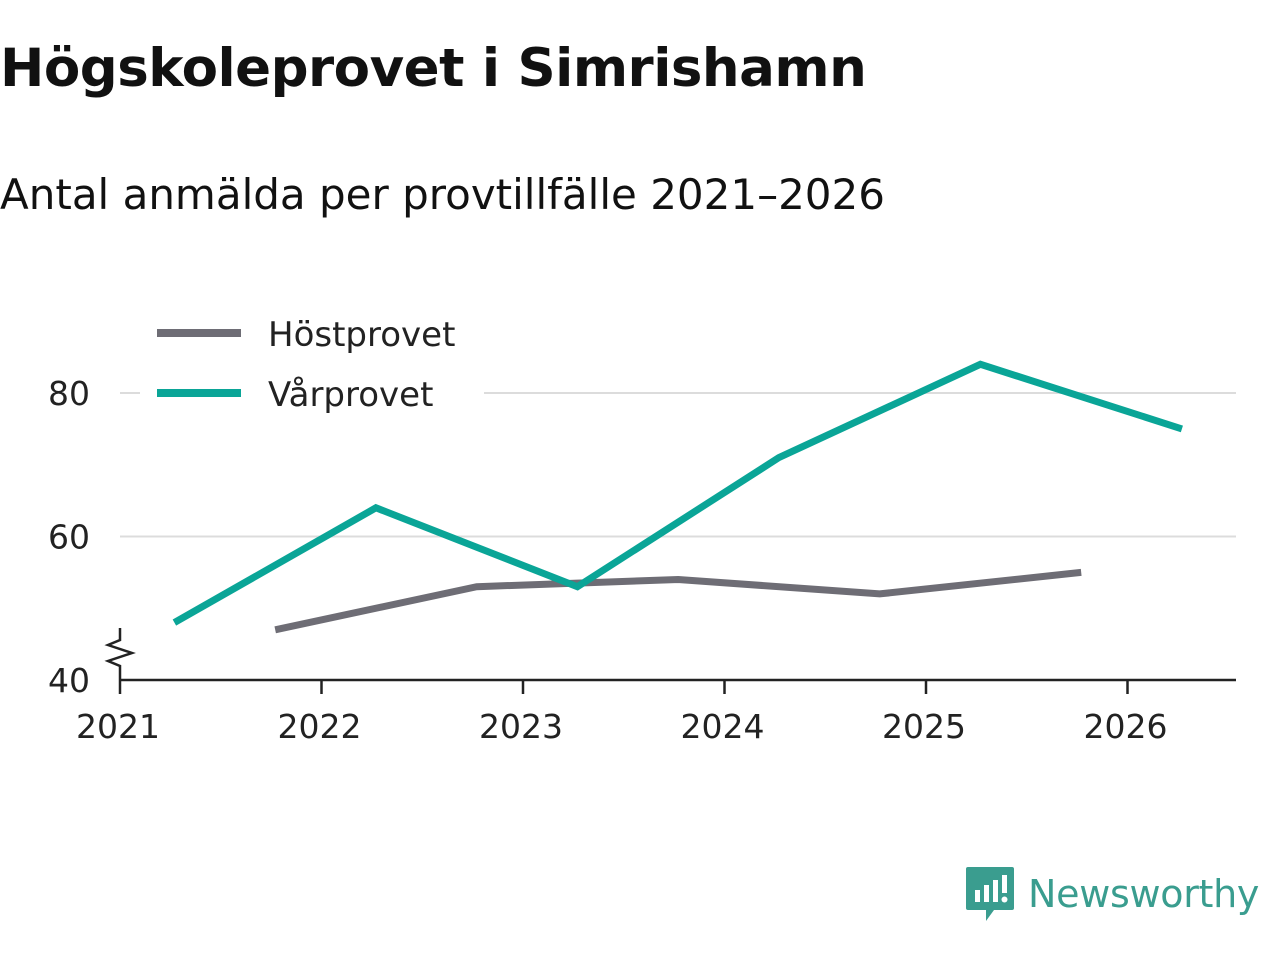 The image size is (1280, 960). Describe the element at coordinates (723, 726) in the screenshot. I see `x-tick-label: 2024` at that location.